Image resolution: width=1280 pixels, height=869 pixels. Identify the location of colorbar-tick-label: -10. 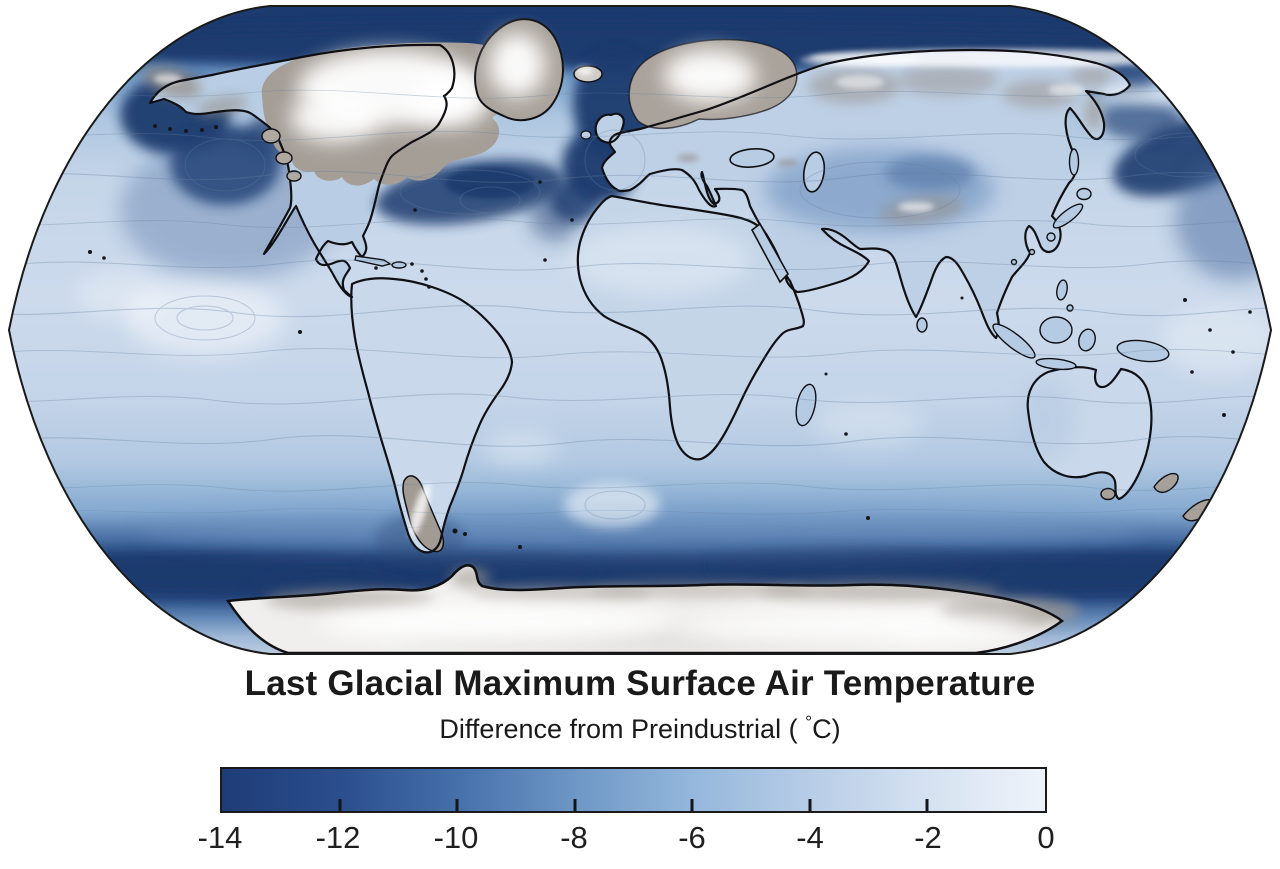
(456, 837).